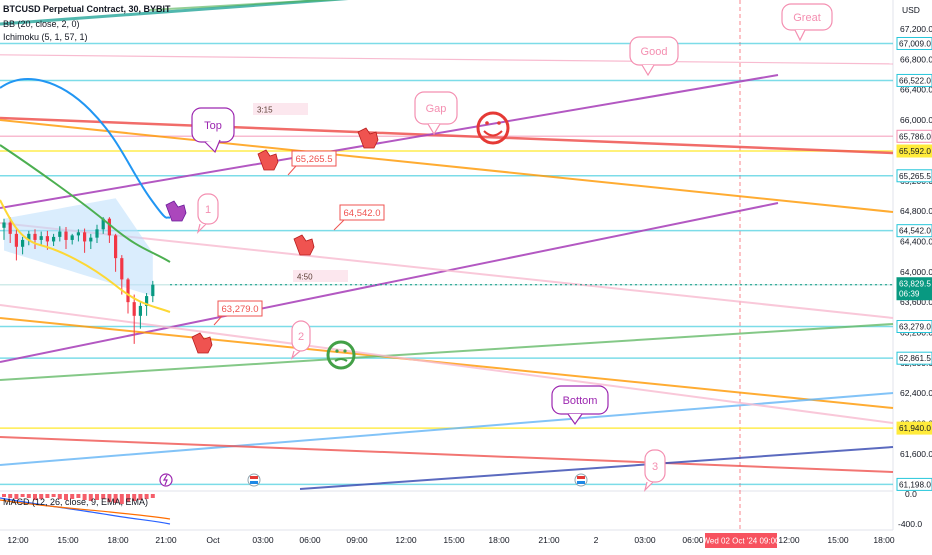  What do you see at coordinates (165, 480) in the screenshot?
I see `lightning-event-glyph` at bounding box center [165, 480].